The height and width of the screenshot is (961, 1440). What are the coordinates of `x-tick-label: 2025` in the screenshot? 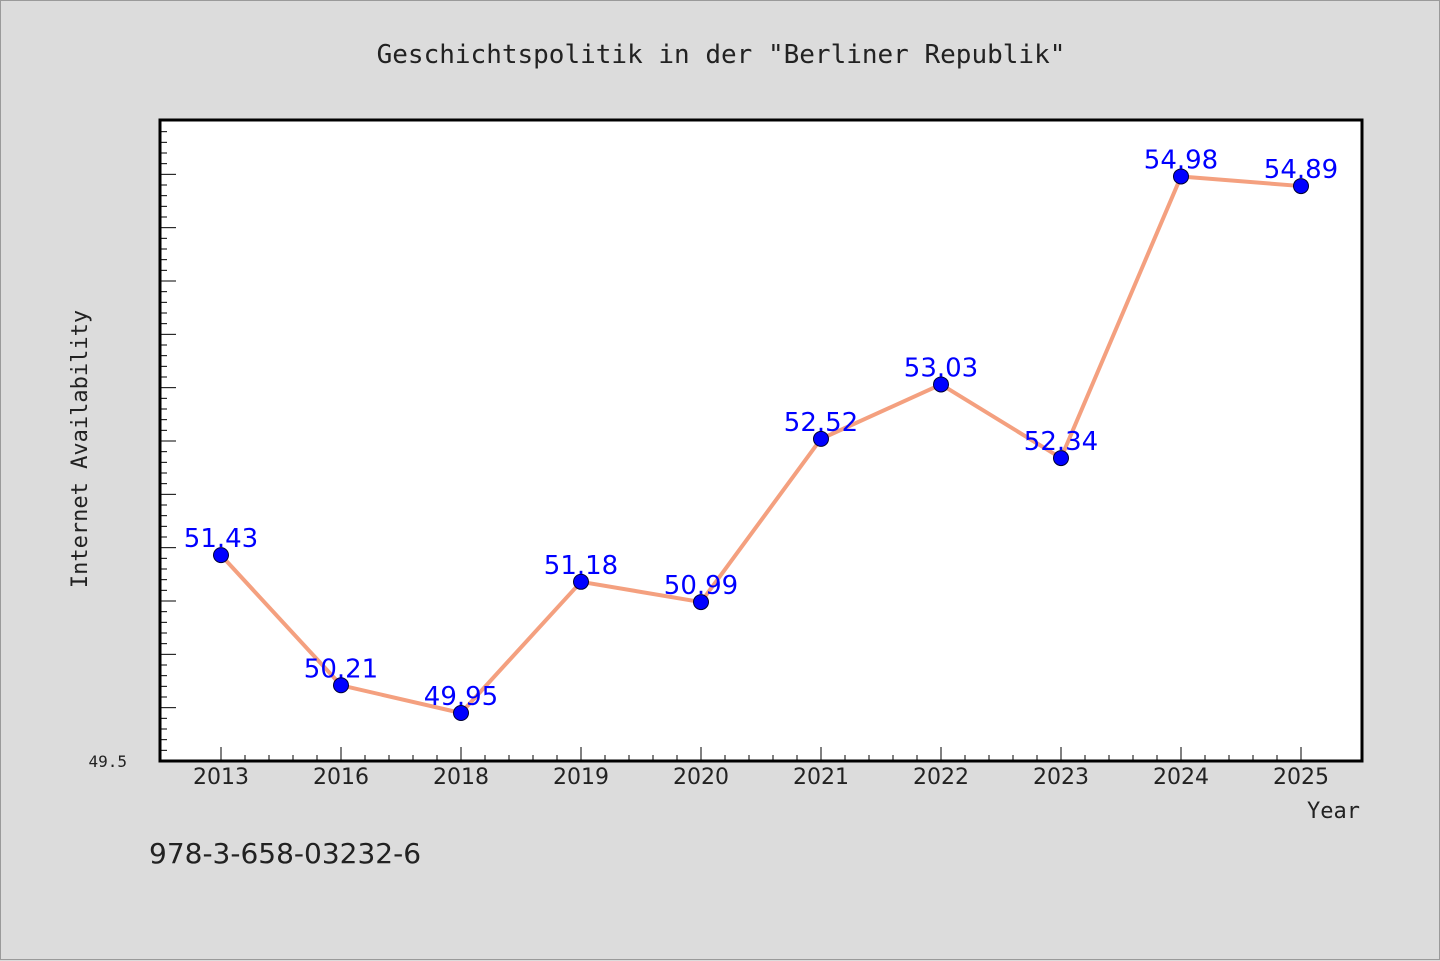 It's located at (1301, 777).